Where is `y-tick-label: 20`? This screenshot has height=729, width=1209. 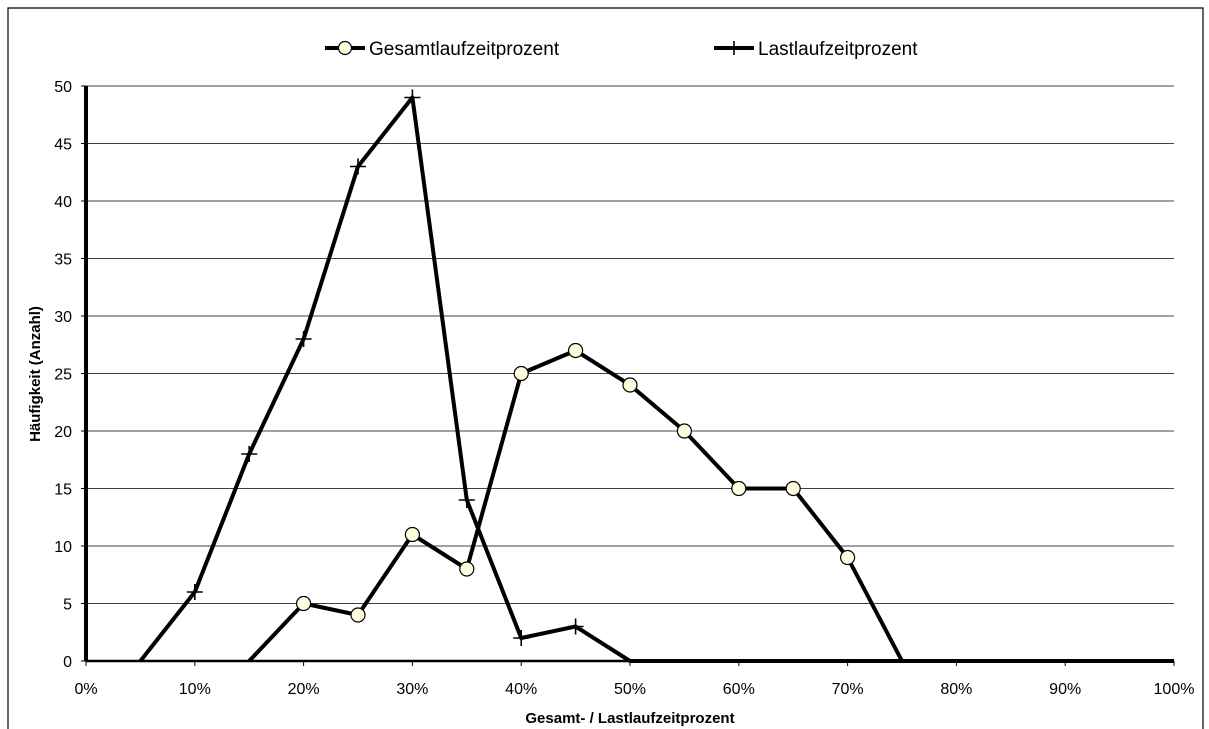
y-tick-label: 20 is located at coordinates (63, 432).